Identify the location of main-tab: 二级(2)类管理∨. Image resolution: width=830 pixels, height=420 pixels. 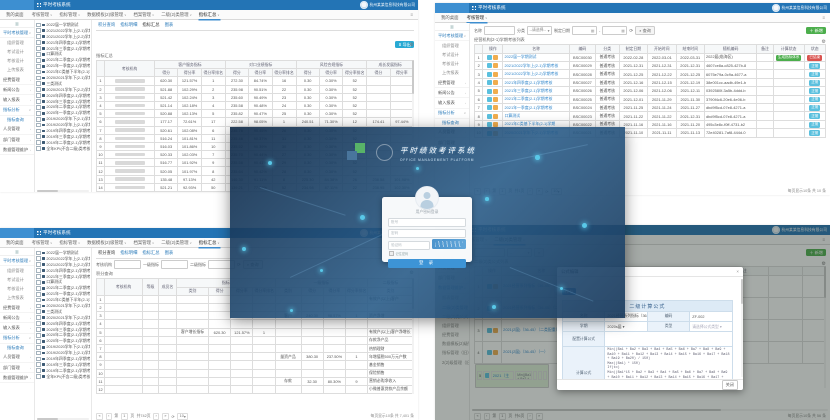
(176, 242).